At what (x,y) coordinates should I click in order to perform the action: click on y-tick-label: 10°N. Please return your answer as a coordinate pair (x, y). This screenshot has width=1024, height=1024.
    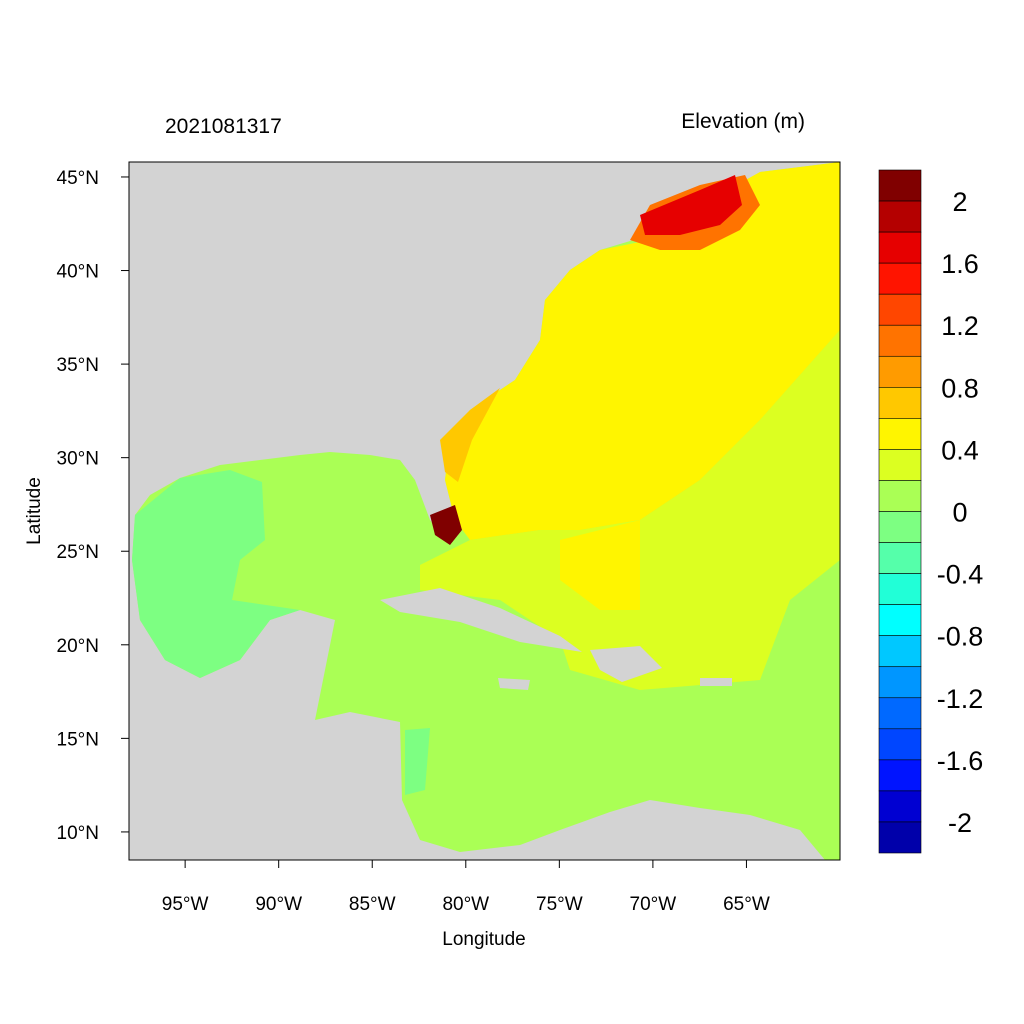
    Looking at the image, I should click on (78, 833).